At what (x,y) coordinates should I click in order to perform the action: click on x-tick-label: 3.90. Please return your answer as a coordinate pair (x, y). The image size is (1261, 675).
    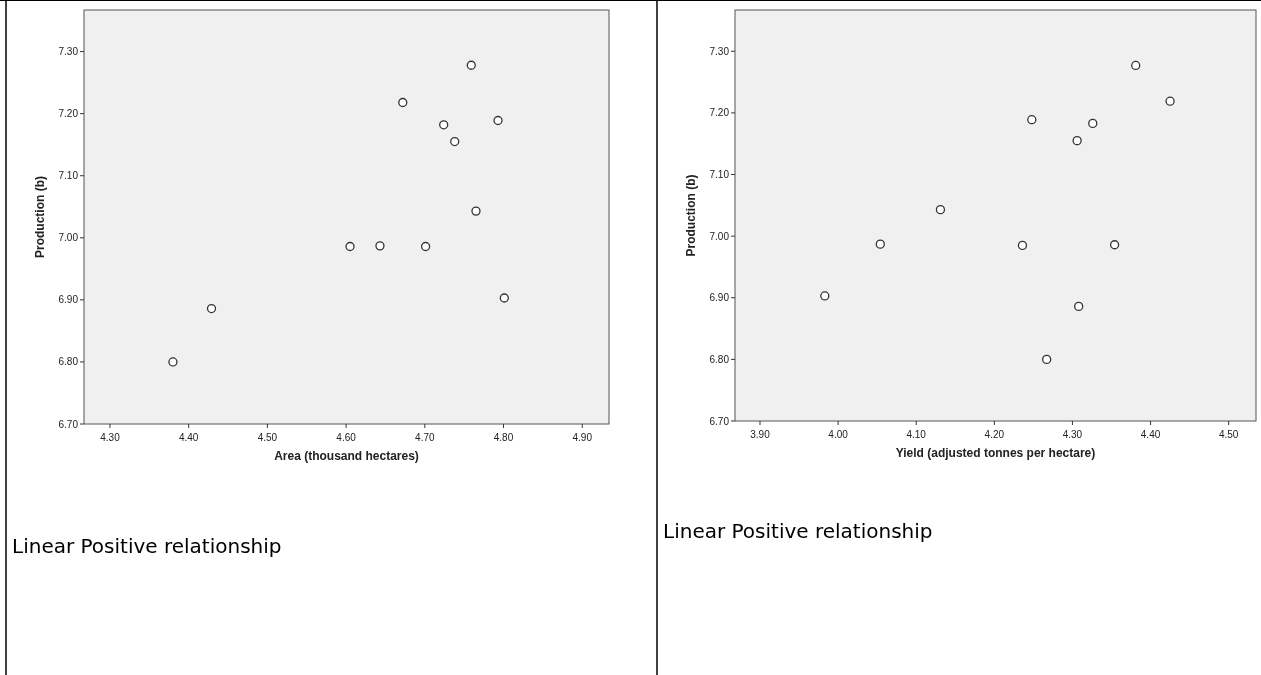
    Looking at the image, I should click on (760, 434).